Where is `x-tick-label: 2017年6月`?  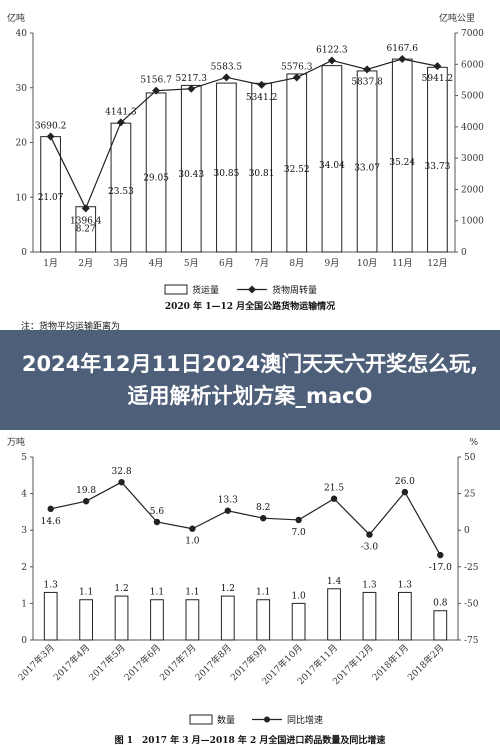 x-tick-label: 2017年6月 is located at coordinates (142, 662).